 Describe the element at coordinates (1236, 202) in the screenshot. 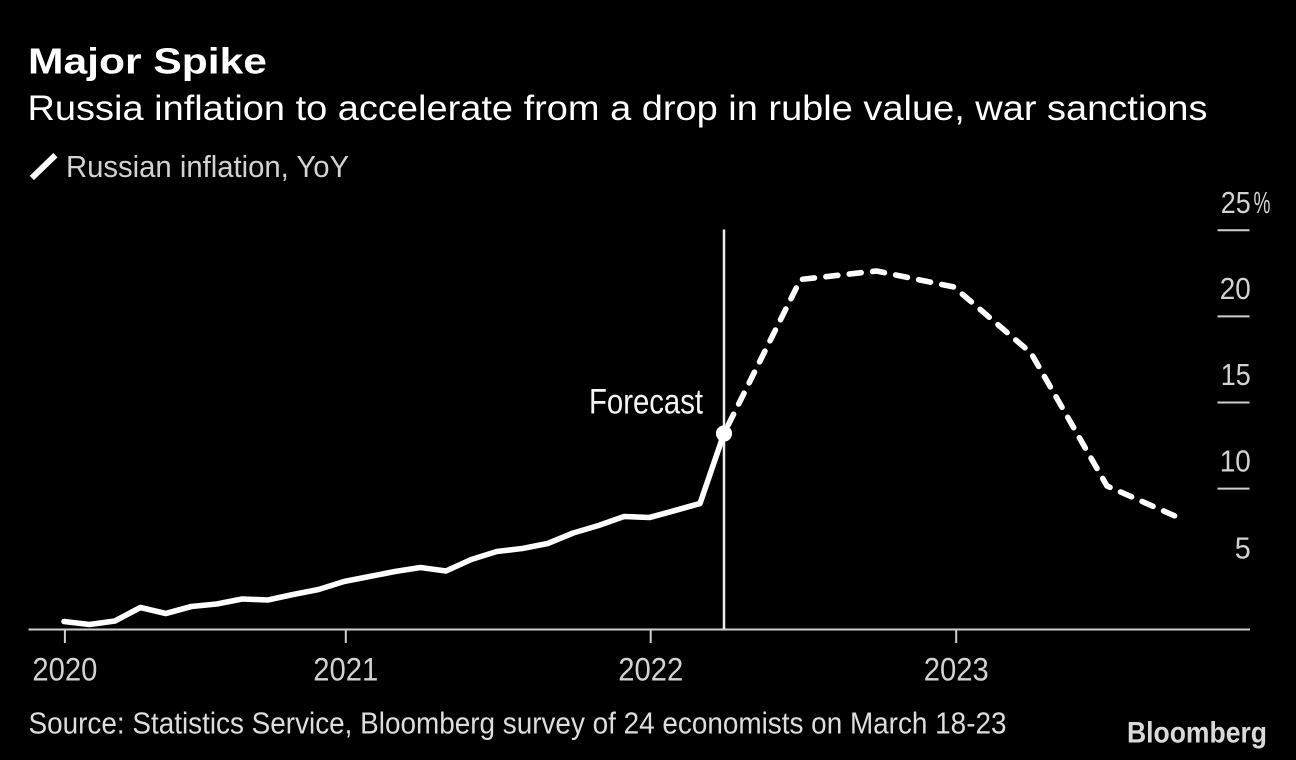

I see `svg-text: 25` at that location.